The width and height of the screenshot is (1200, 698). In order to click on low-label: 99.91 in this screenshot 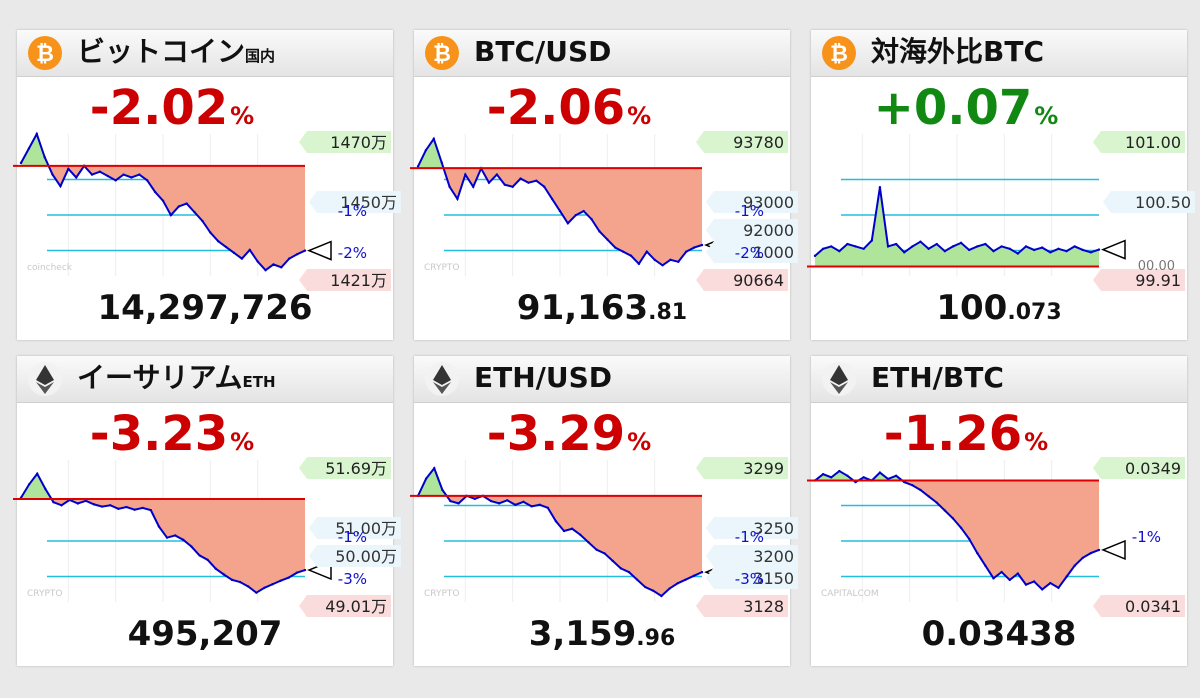, I will do `click(1158, 280)`.